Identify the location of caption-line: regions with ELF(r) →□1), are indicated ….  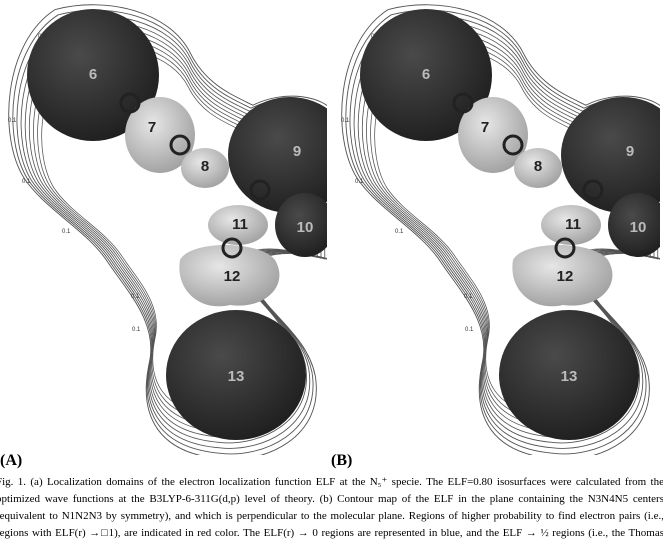
(331, 533).